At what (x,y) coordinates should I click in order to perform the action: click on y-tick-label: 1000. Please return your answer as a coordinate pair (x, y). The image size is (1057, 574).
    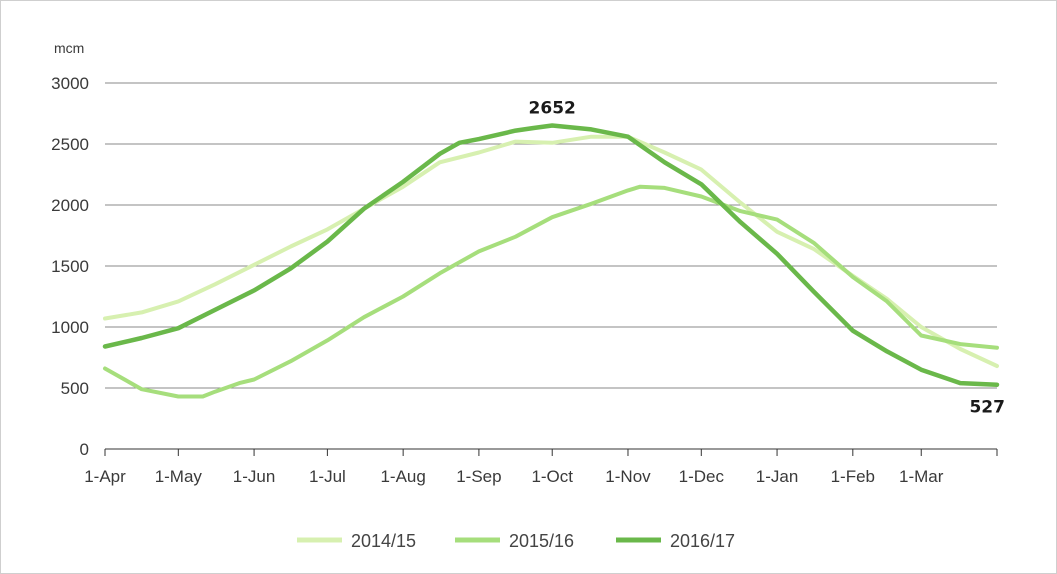
    Looking at the image, I should click on (70, 327).